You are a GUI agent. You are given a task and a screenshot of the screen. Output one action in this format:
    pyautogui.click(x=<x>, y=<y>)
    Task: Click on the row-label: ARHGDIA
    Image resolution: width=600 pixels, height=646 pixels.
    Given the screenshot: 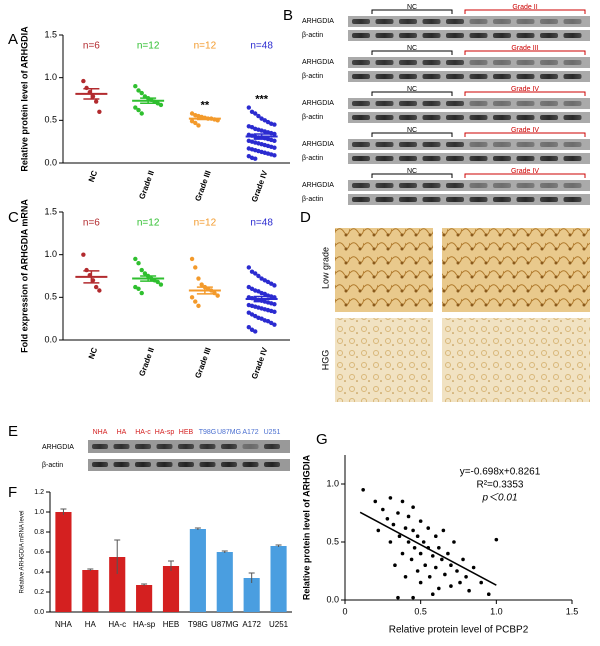 What is the action you would take?
    pyautogui.click(x=318, y=103)
    